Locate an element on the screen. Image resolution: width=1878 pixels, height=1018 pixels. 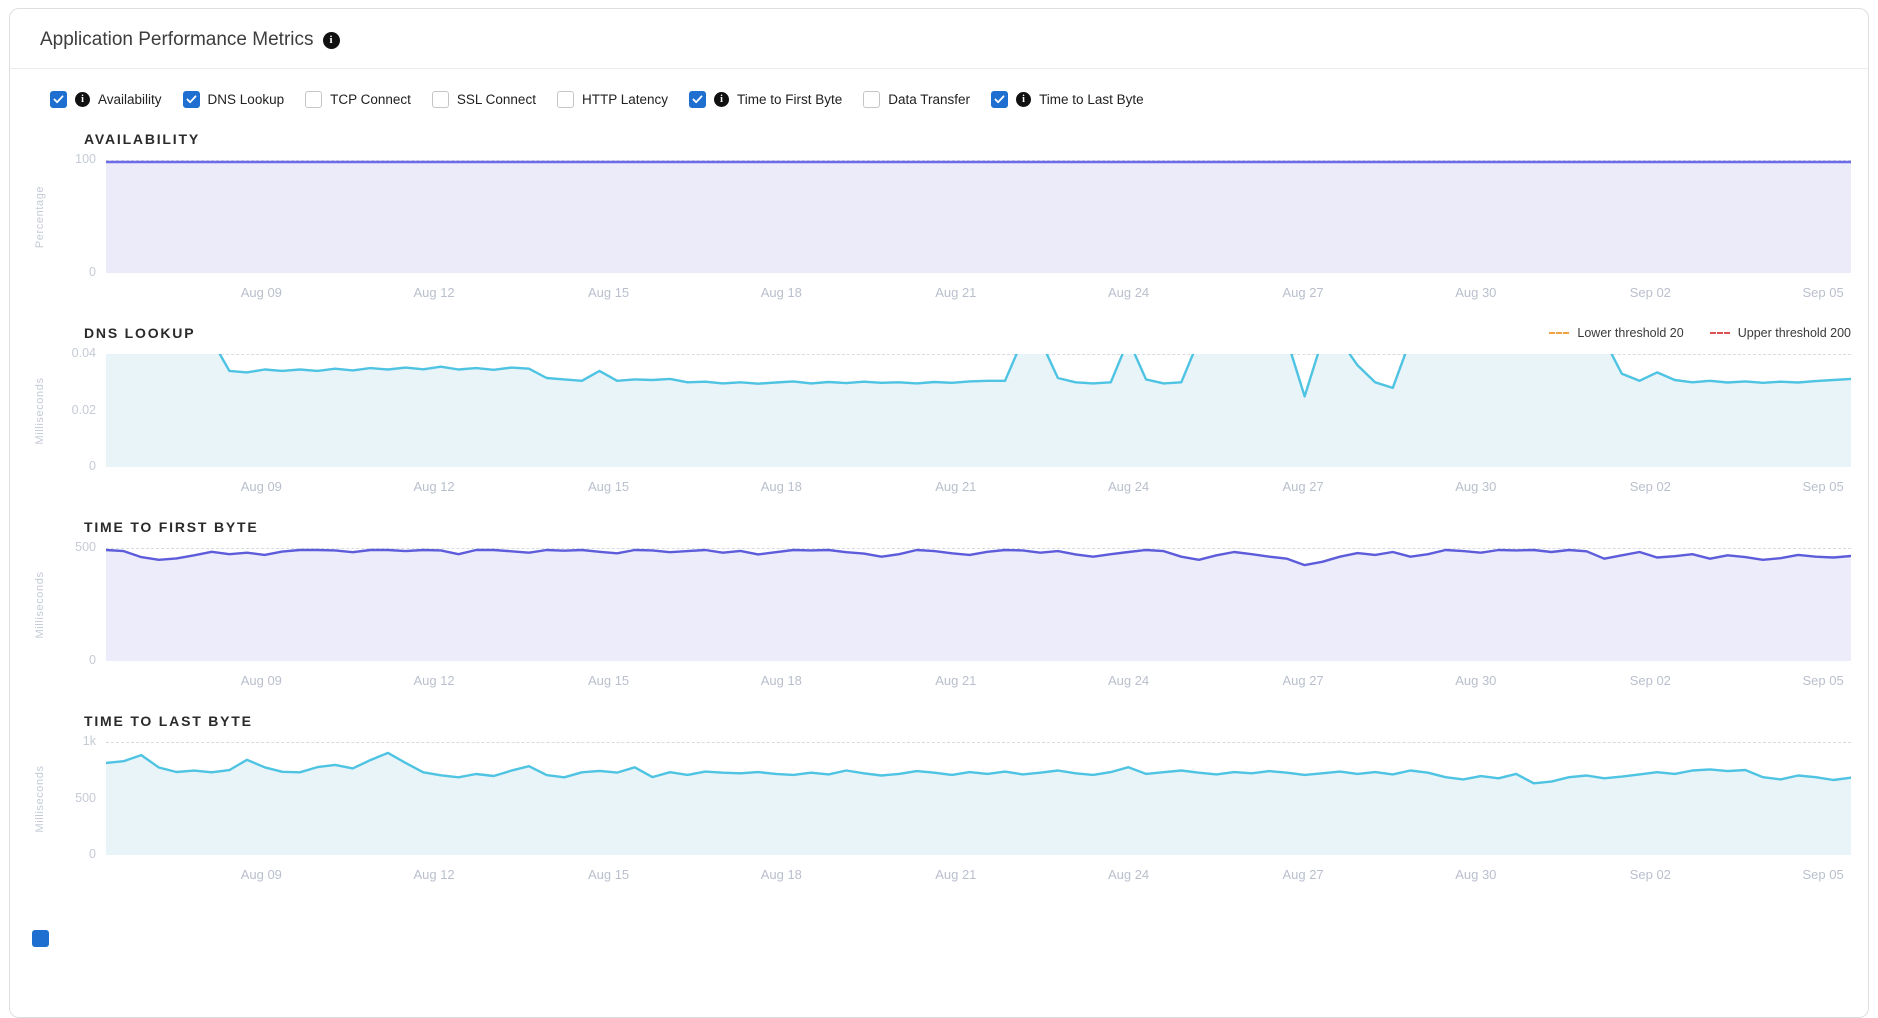
y-axis: Milliseconds 500 0 is located at coordinates (69, 603).